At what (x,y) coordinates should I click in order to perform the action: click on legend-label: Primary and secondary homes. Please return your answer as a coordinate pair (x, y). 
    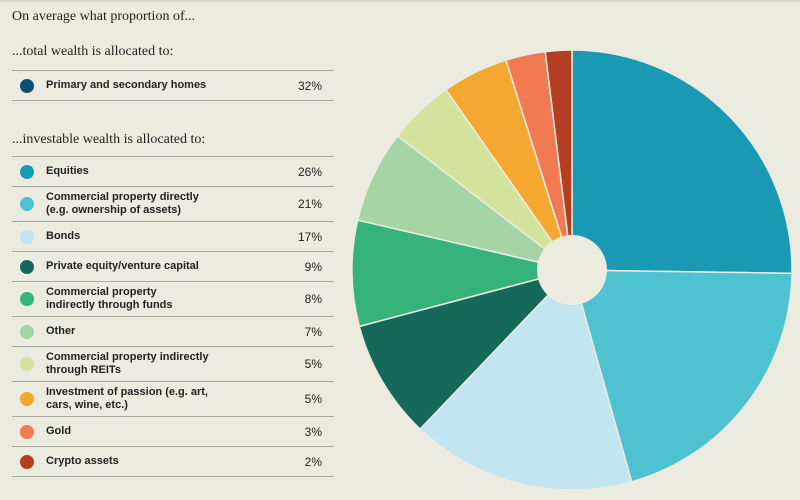
    Looking at the image, I should click on (126, 85).